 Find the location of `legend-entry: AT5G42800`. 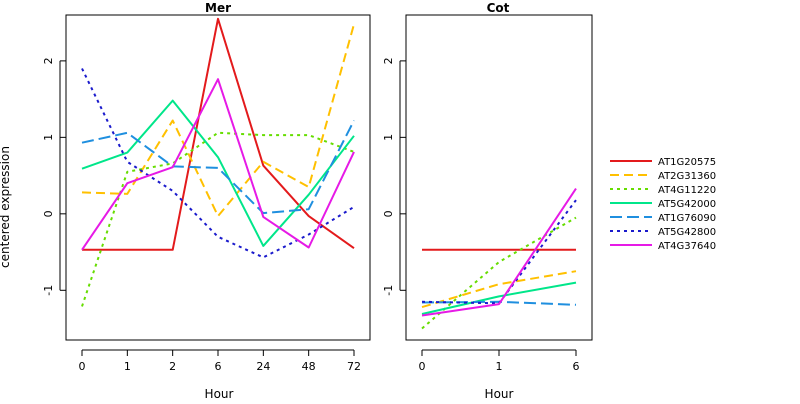

legend-entry: AT5G42800 is located at coordinates (663, 232).